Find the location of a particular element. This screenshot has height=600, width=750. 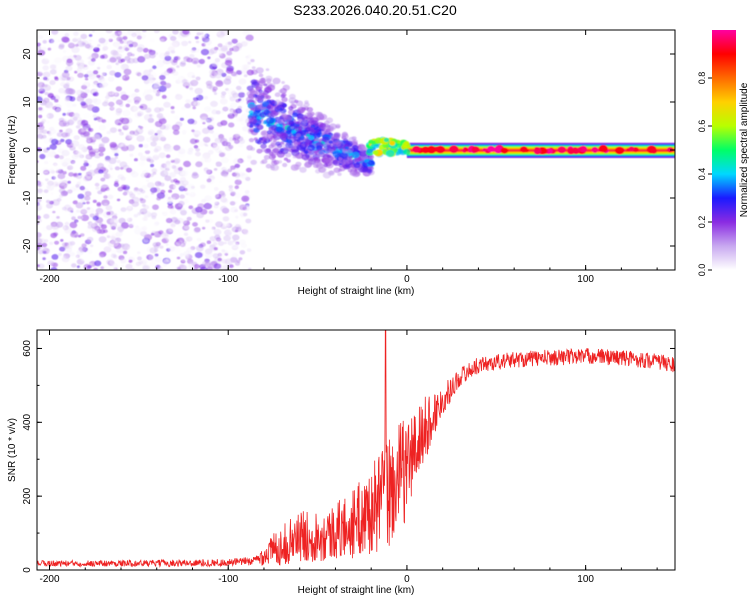

x-tick-label: -200 is located at coordinates (50, 279).